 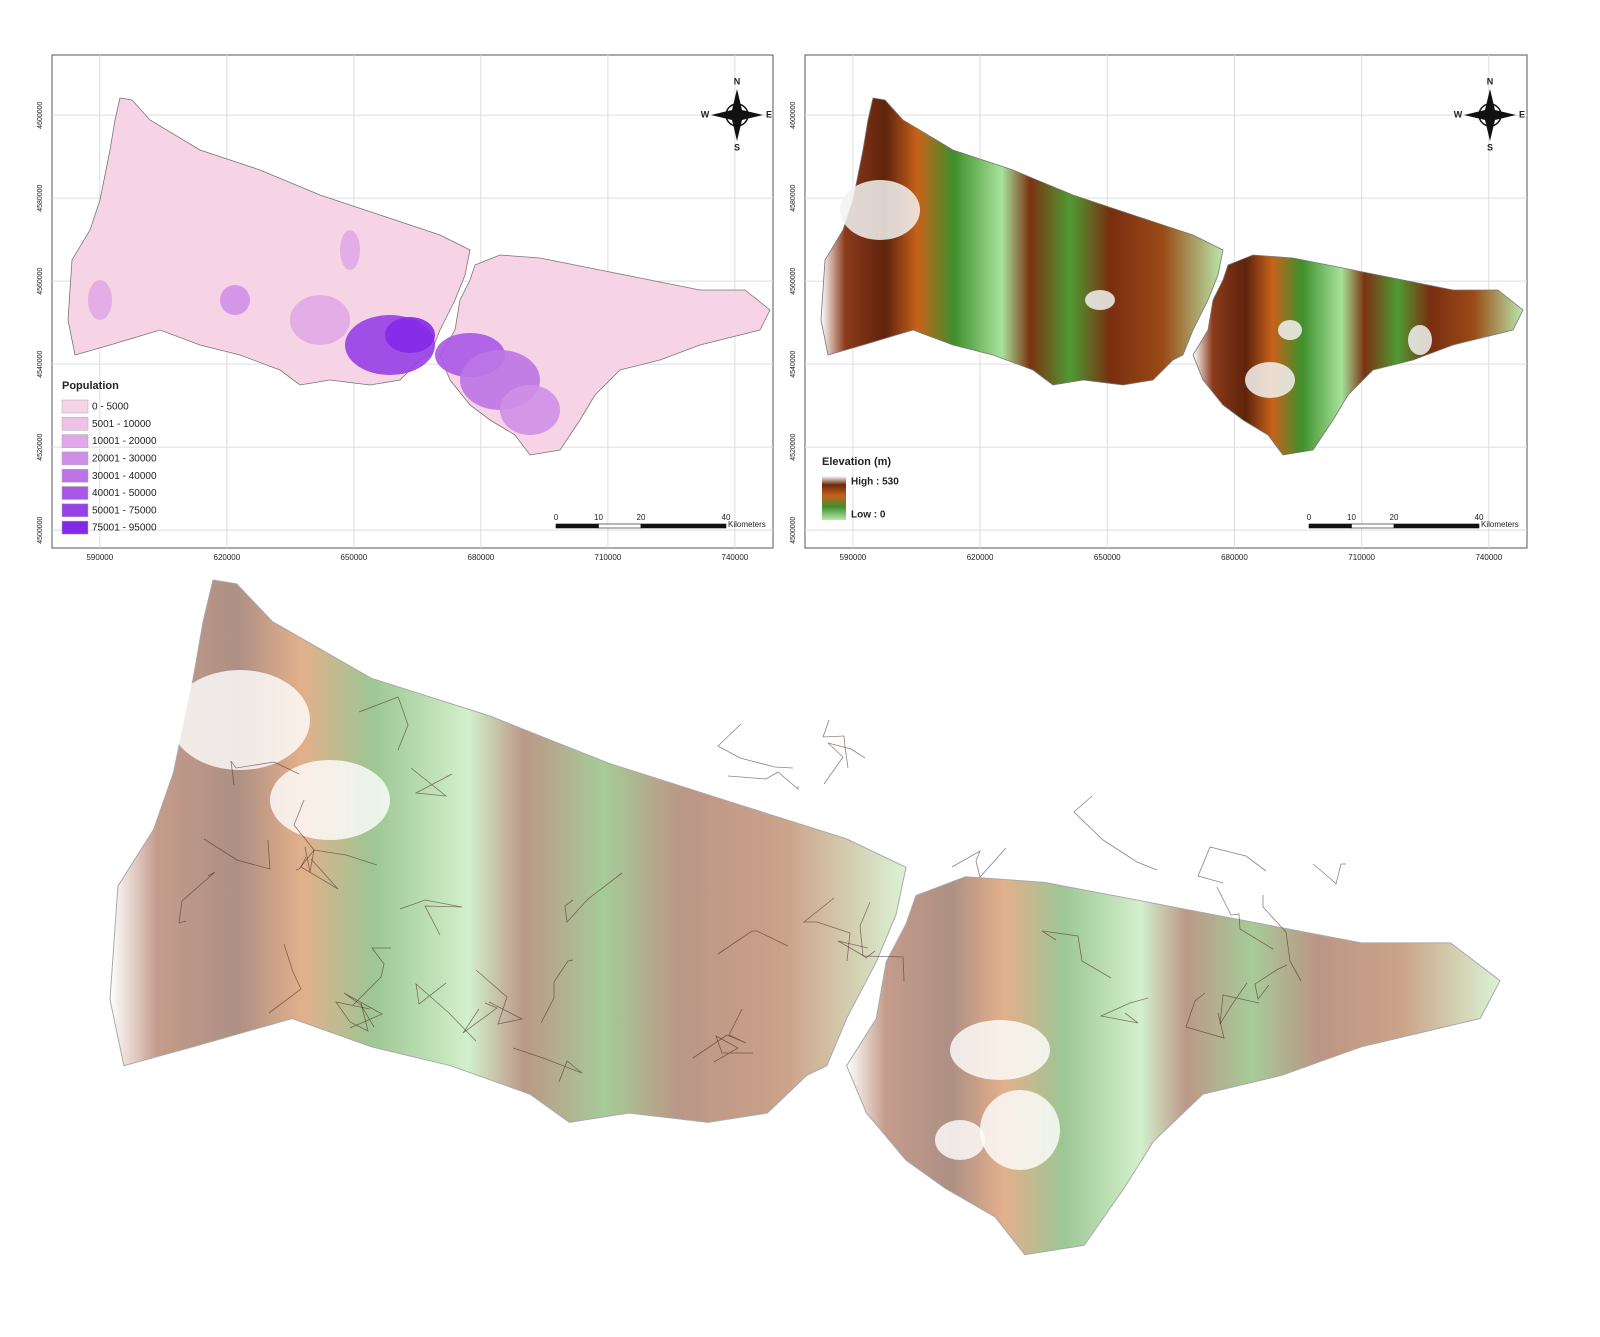 I want to click on legend-title: Elevation (m), so click(x=856, y=462).